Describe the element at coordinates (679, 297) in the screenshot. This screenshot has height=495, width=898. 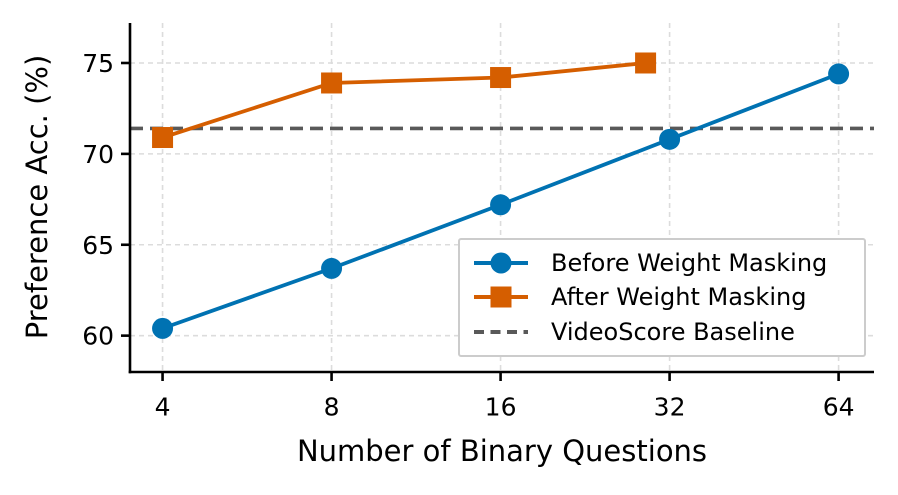
I see `legend-label-after-weight-masking: After Weight Masking` at that location.